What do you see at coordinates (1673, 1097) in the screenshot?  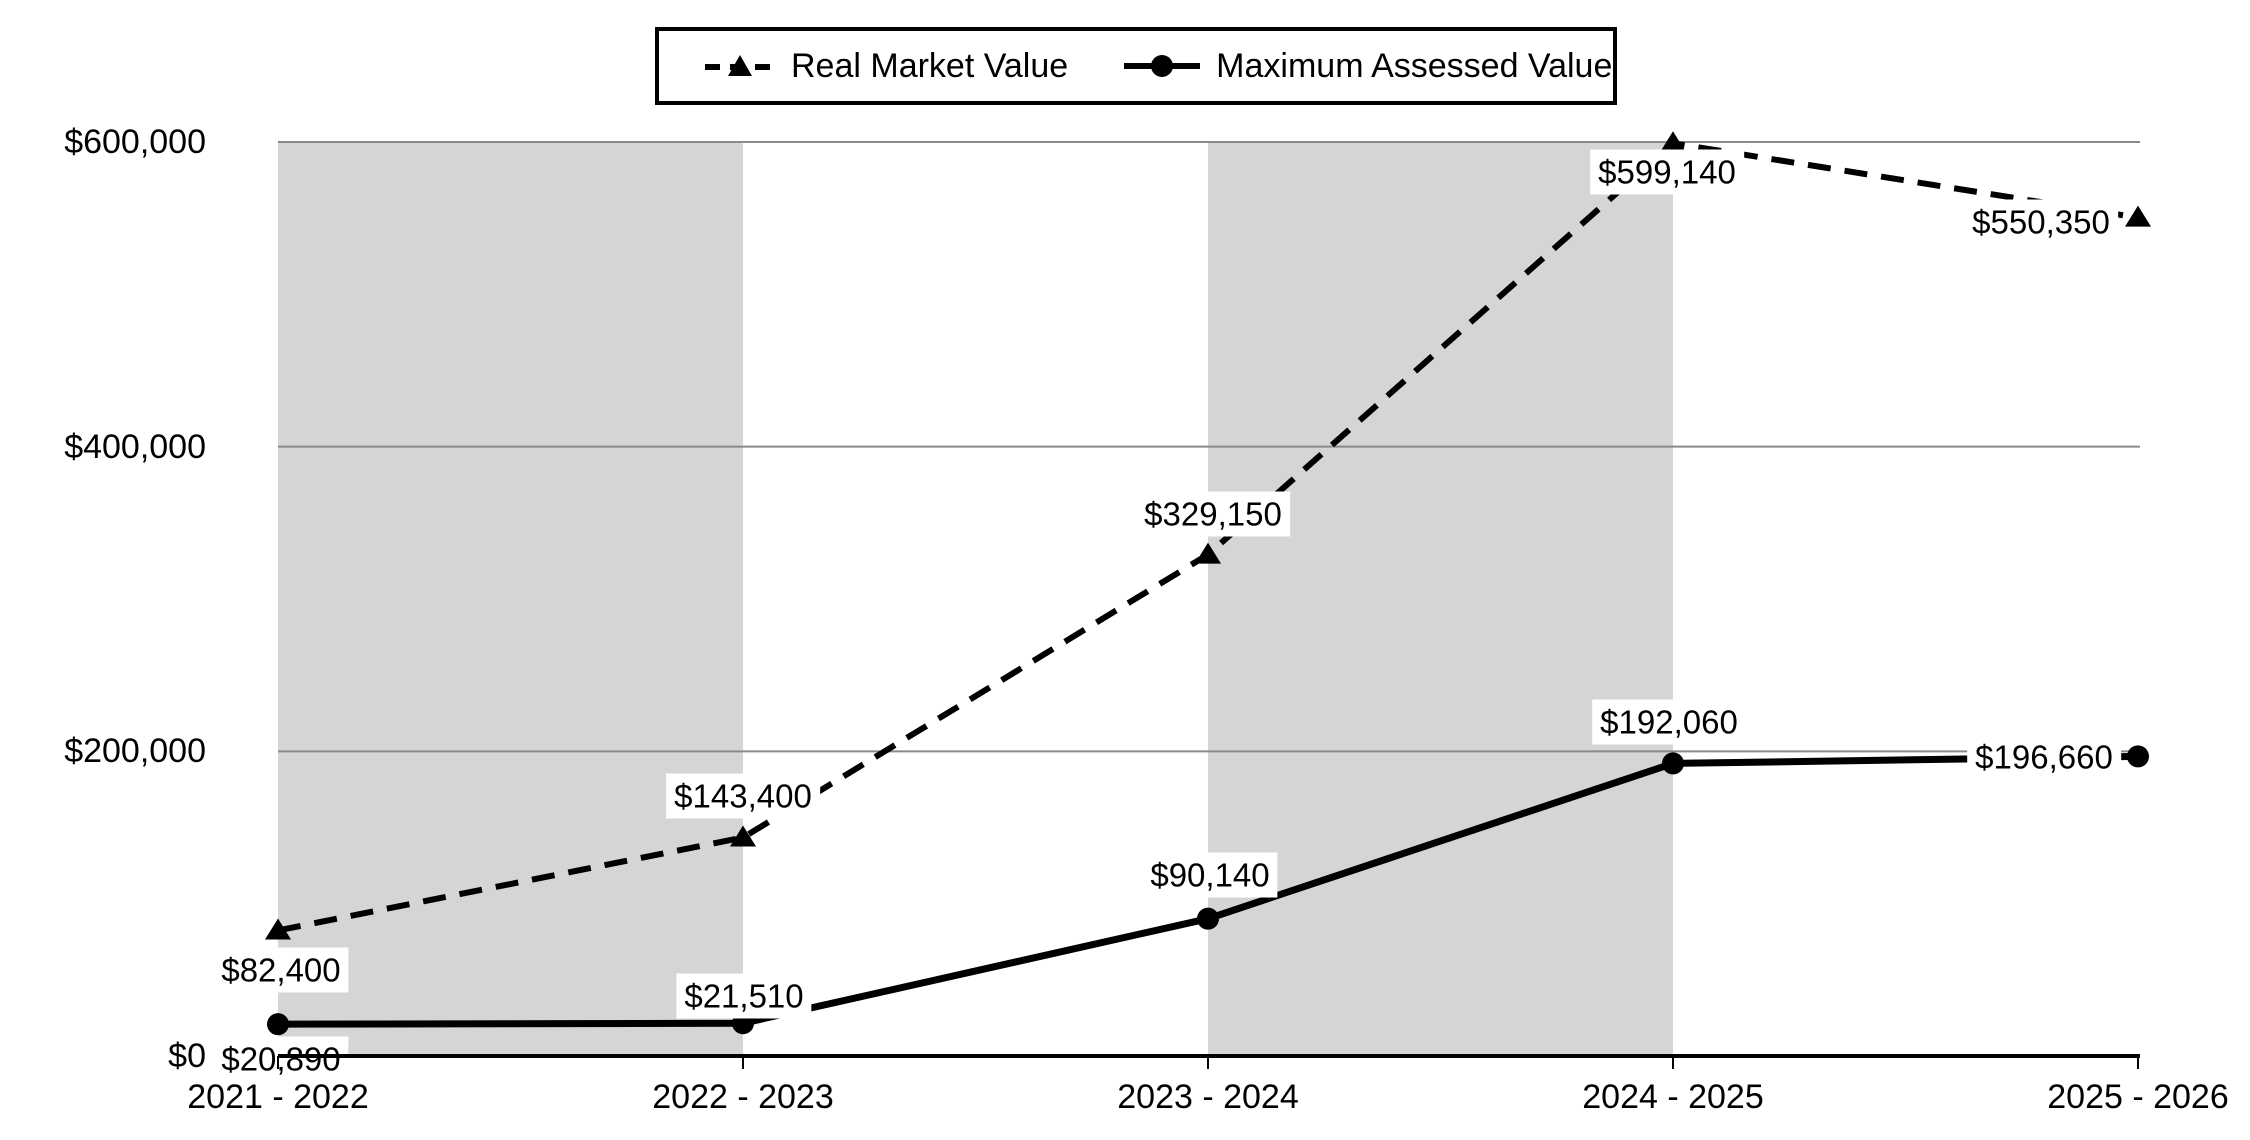 I see `x-tick-label: 2024 - 2025` at bounding box center [1673, 1097].